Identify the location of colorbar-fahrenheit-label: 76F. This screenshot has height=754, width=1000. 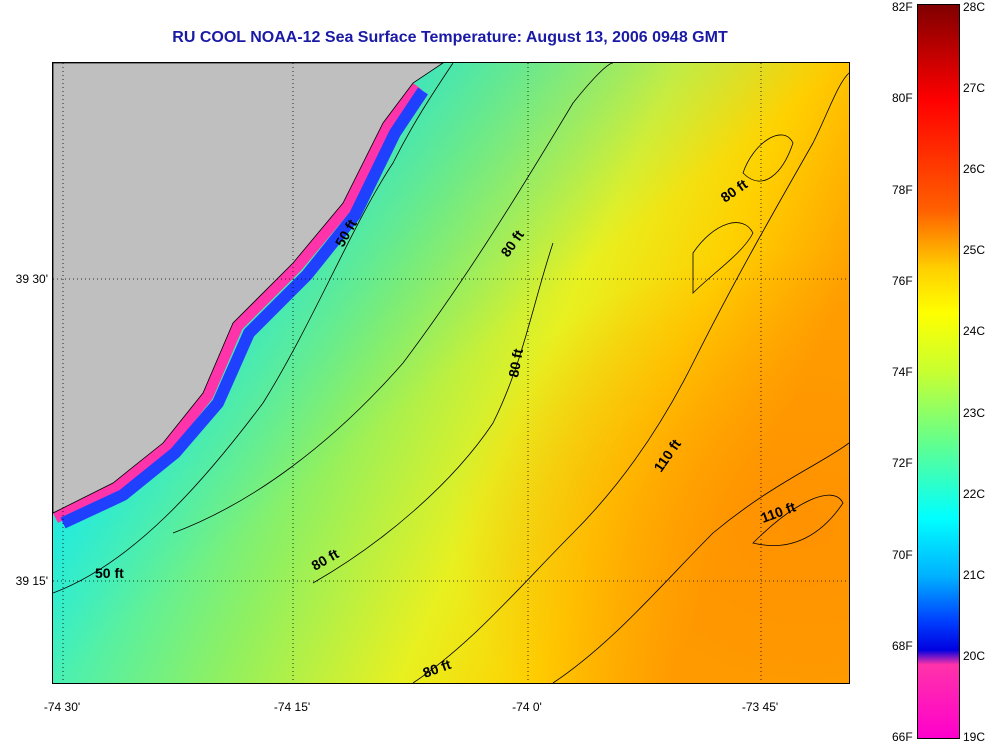
(902, 280).